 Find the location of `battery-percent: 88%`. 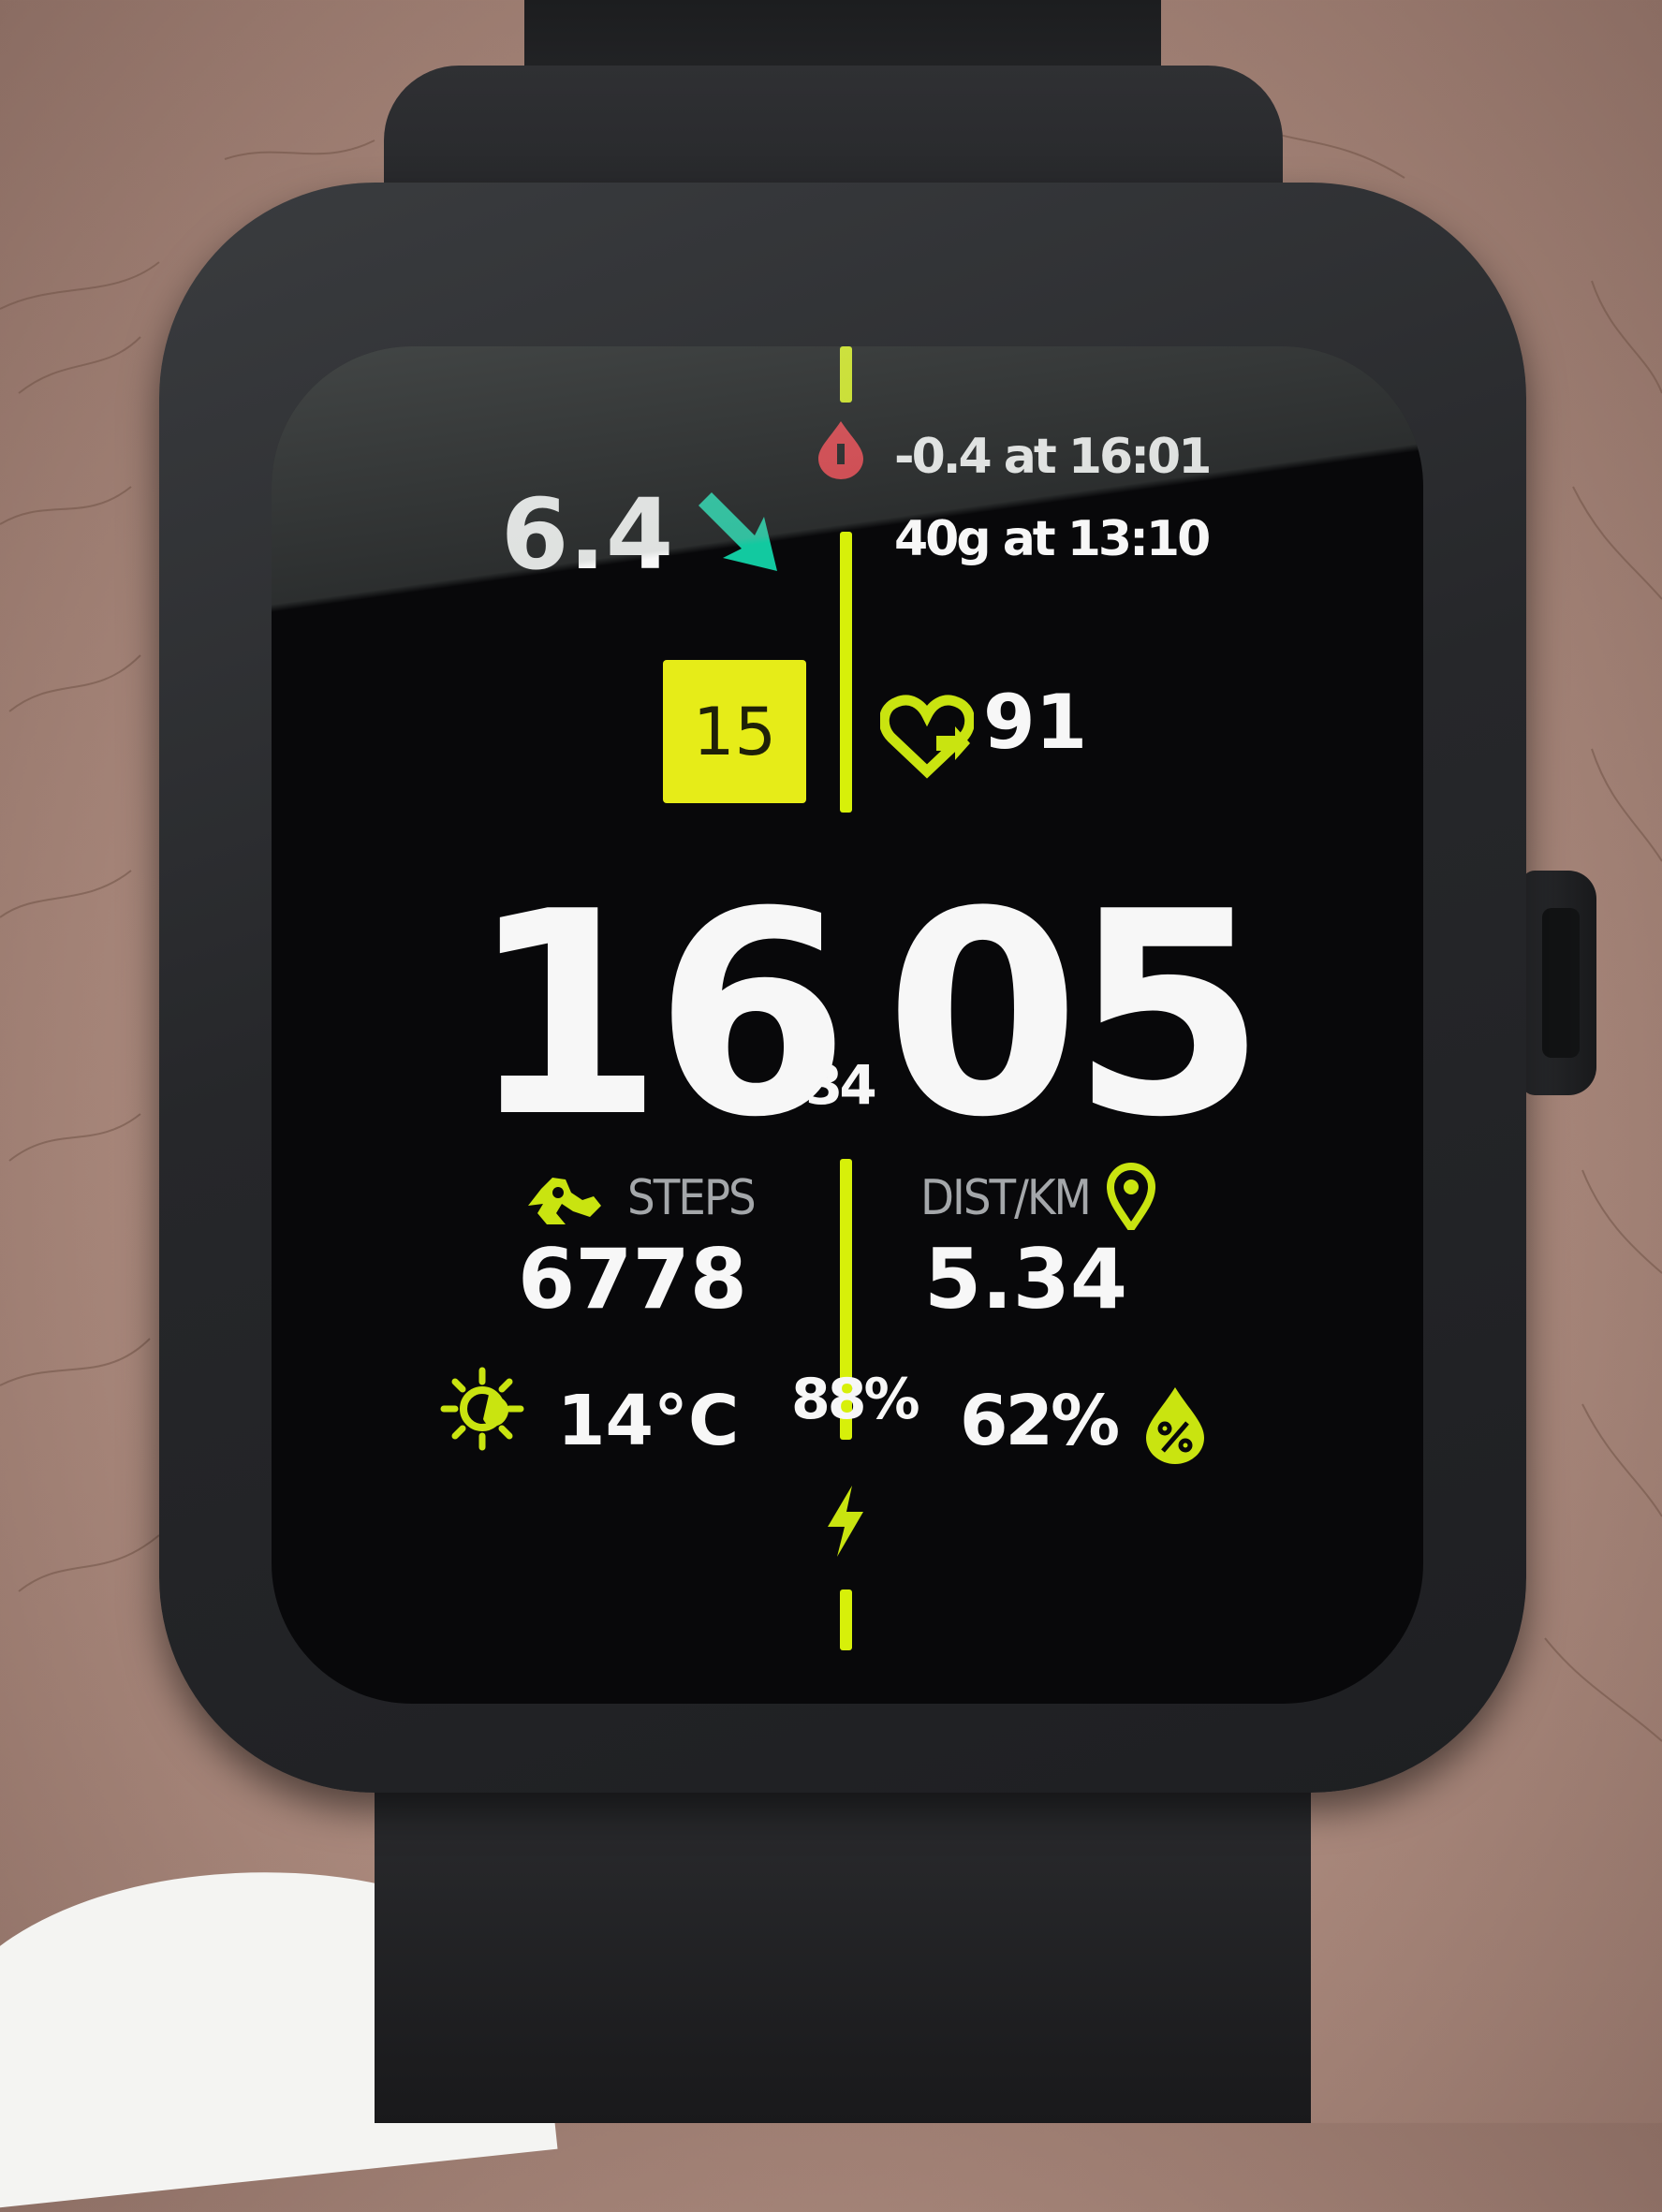

battery-percent: 88% is located at coordinates (855, 1399).